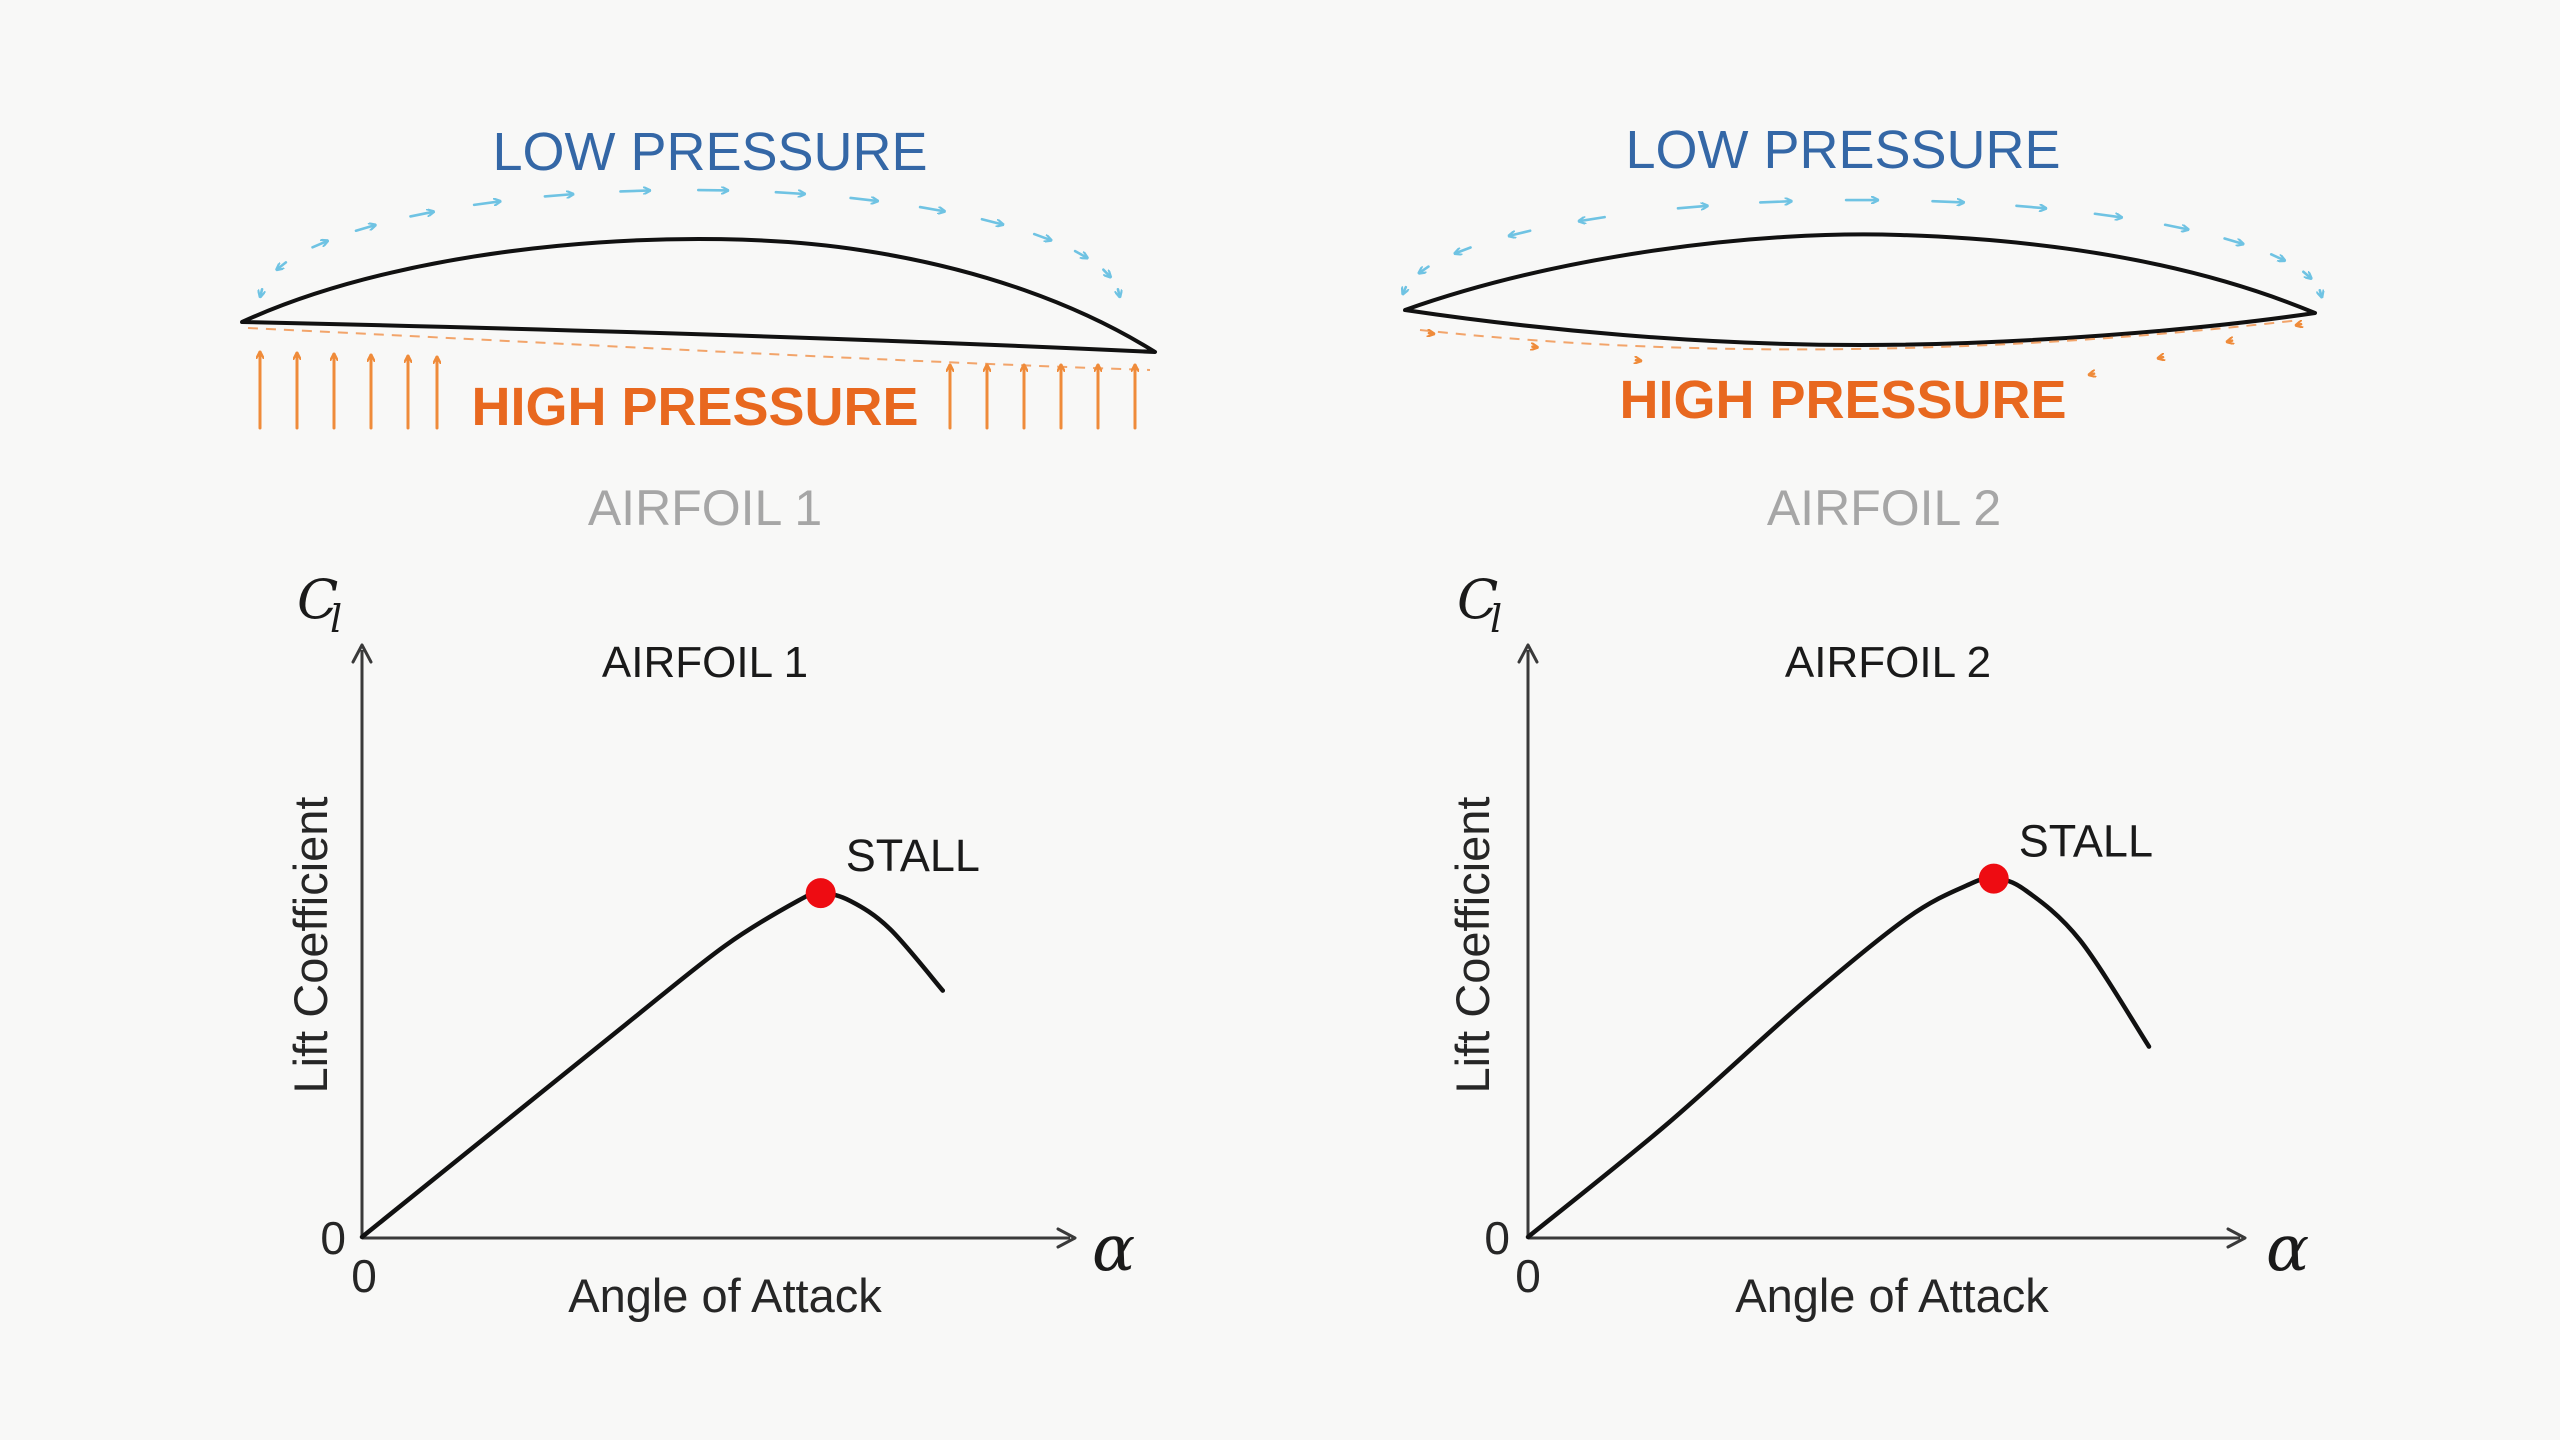 The image size is (2560, 1440). I want to click on high-pressure-label-2: HIGH PRESSURE, so click(1842, 400).